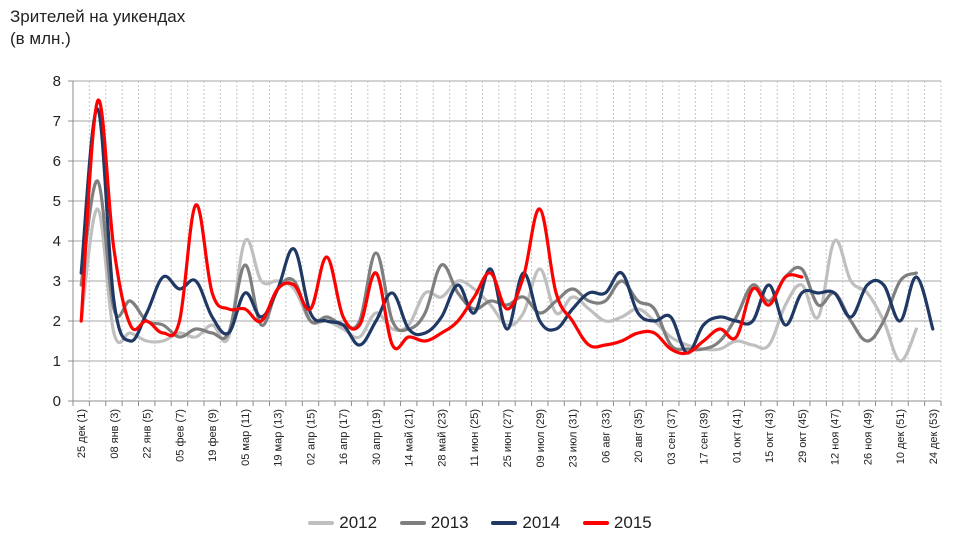  Describe the element at coordinates (504, 523) in the screenshot. I see `legend-swatch-2014` at that location.